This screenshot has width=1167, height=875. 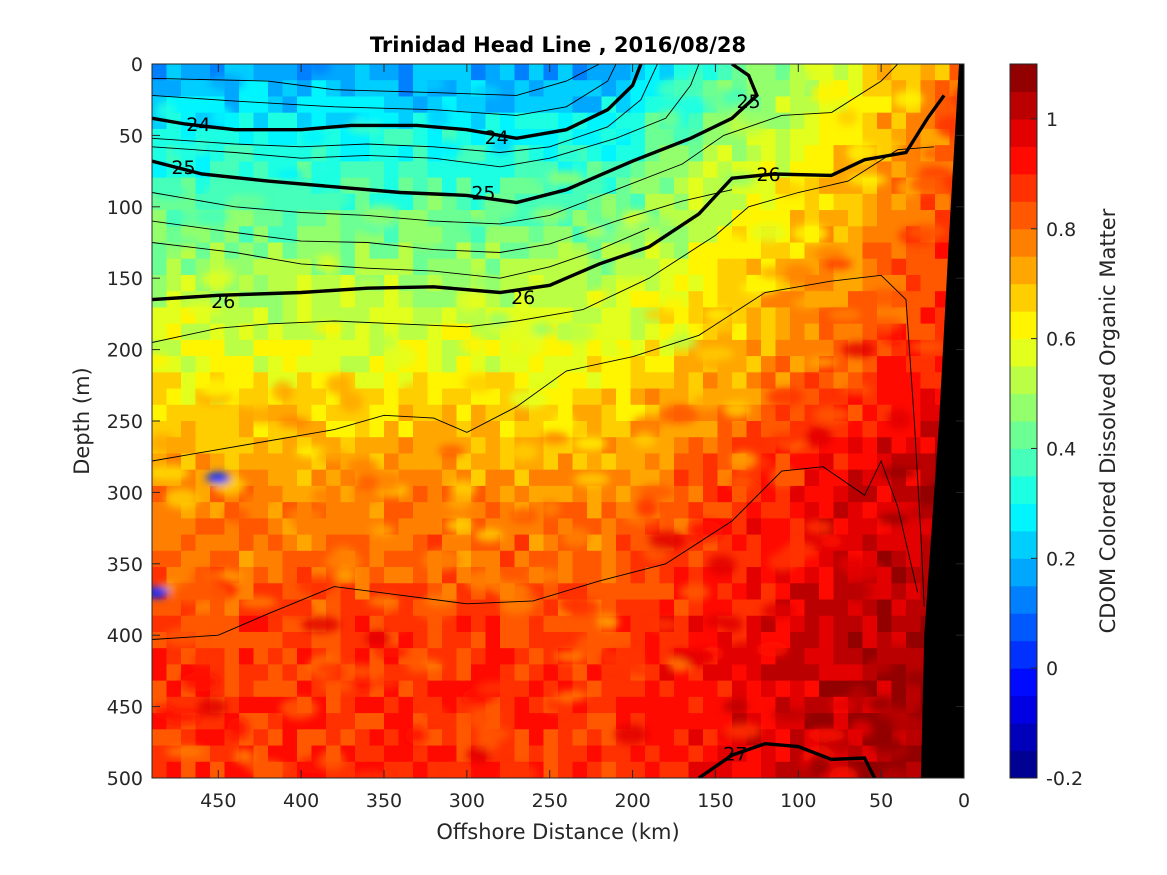 What do you see at coordinates (198, 125) in the screenshot?
I see `contour-label: 24` at bounding box center [198, 125].